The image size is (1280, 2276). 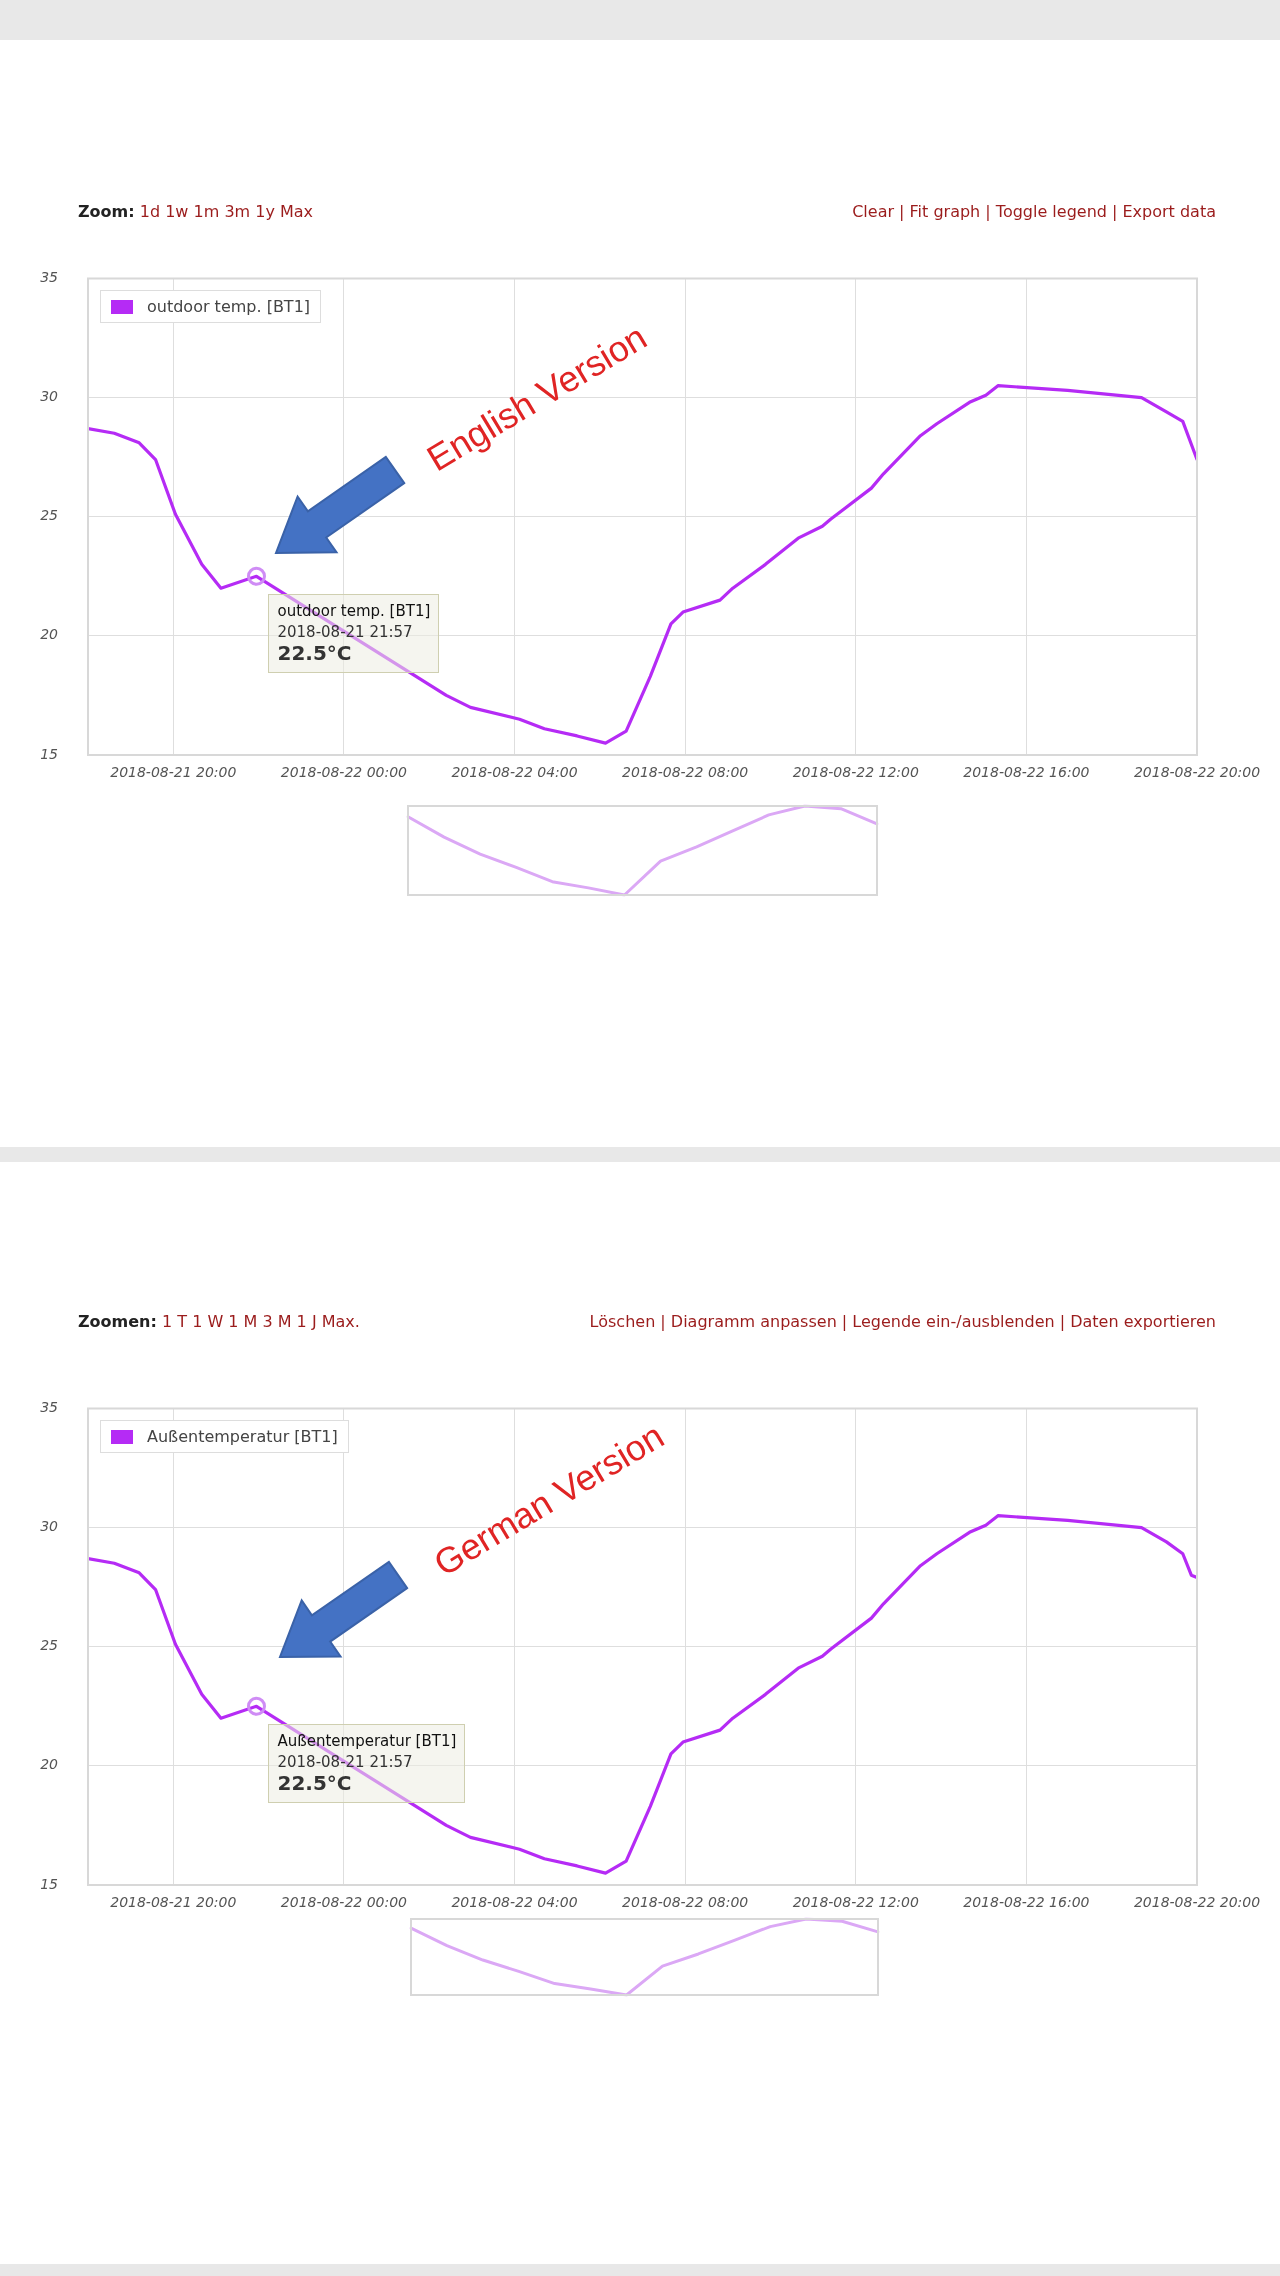 I want to click on text: Zoomen: 1 T 1 W 1 M 3 M 1 J Max., so click(x=219, y=1321).